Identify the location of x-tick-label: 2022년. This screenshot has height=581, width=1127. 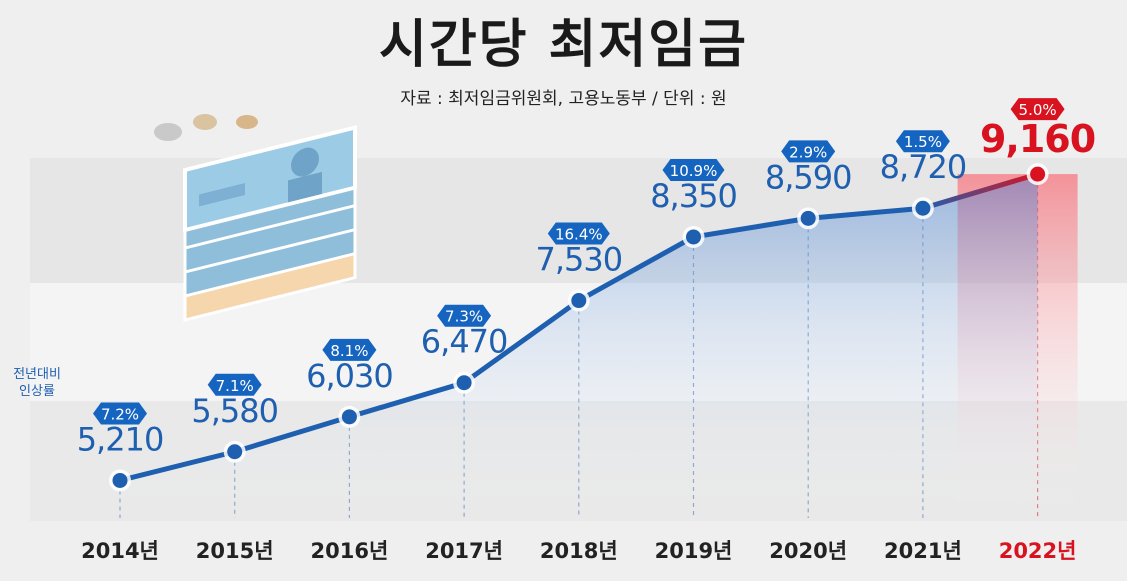
(1038, 551).